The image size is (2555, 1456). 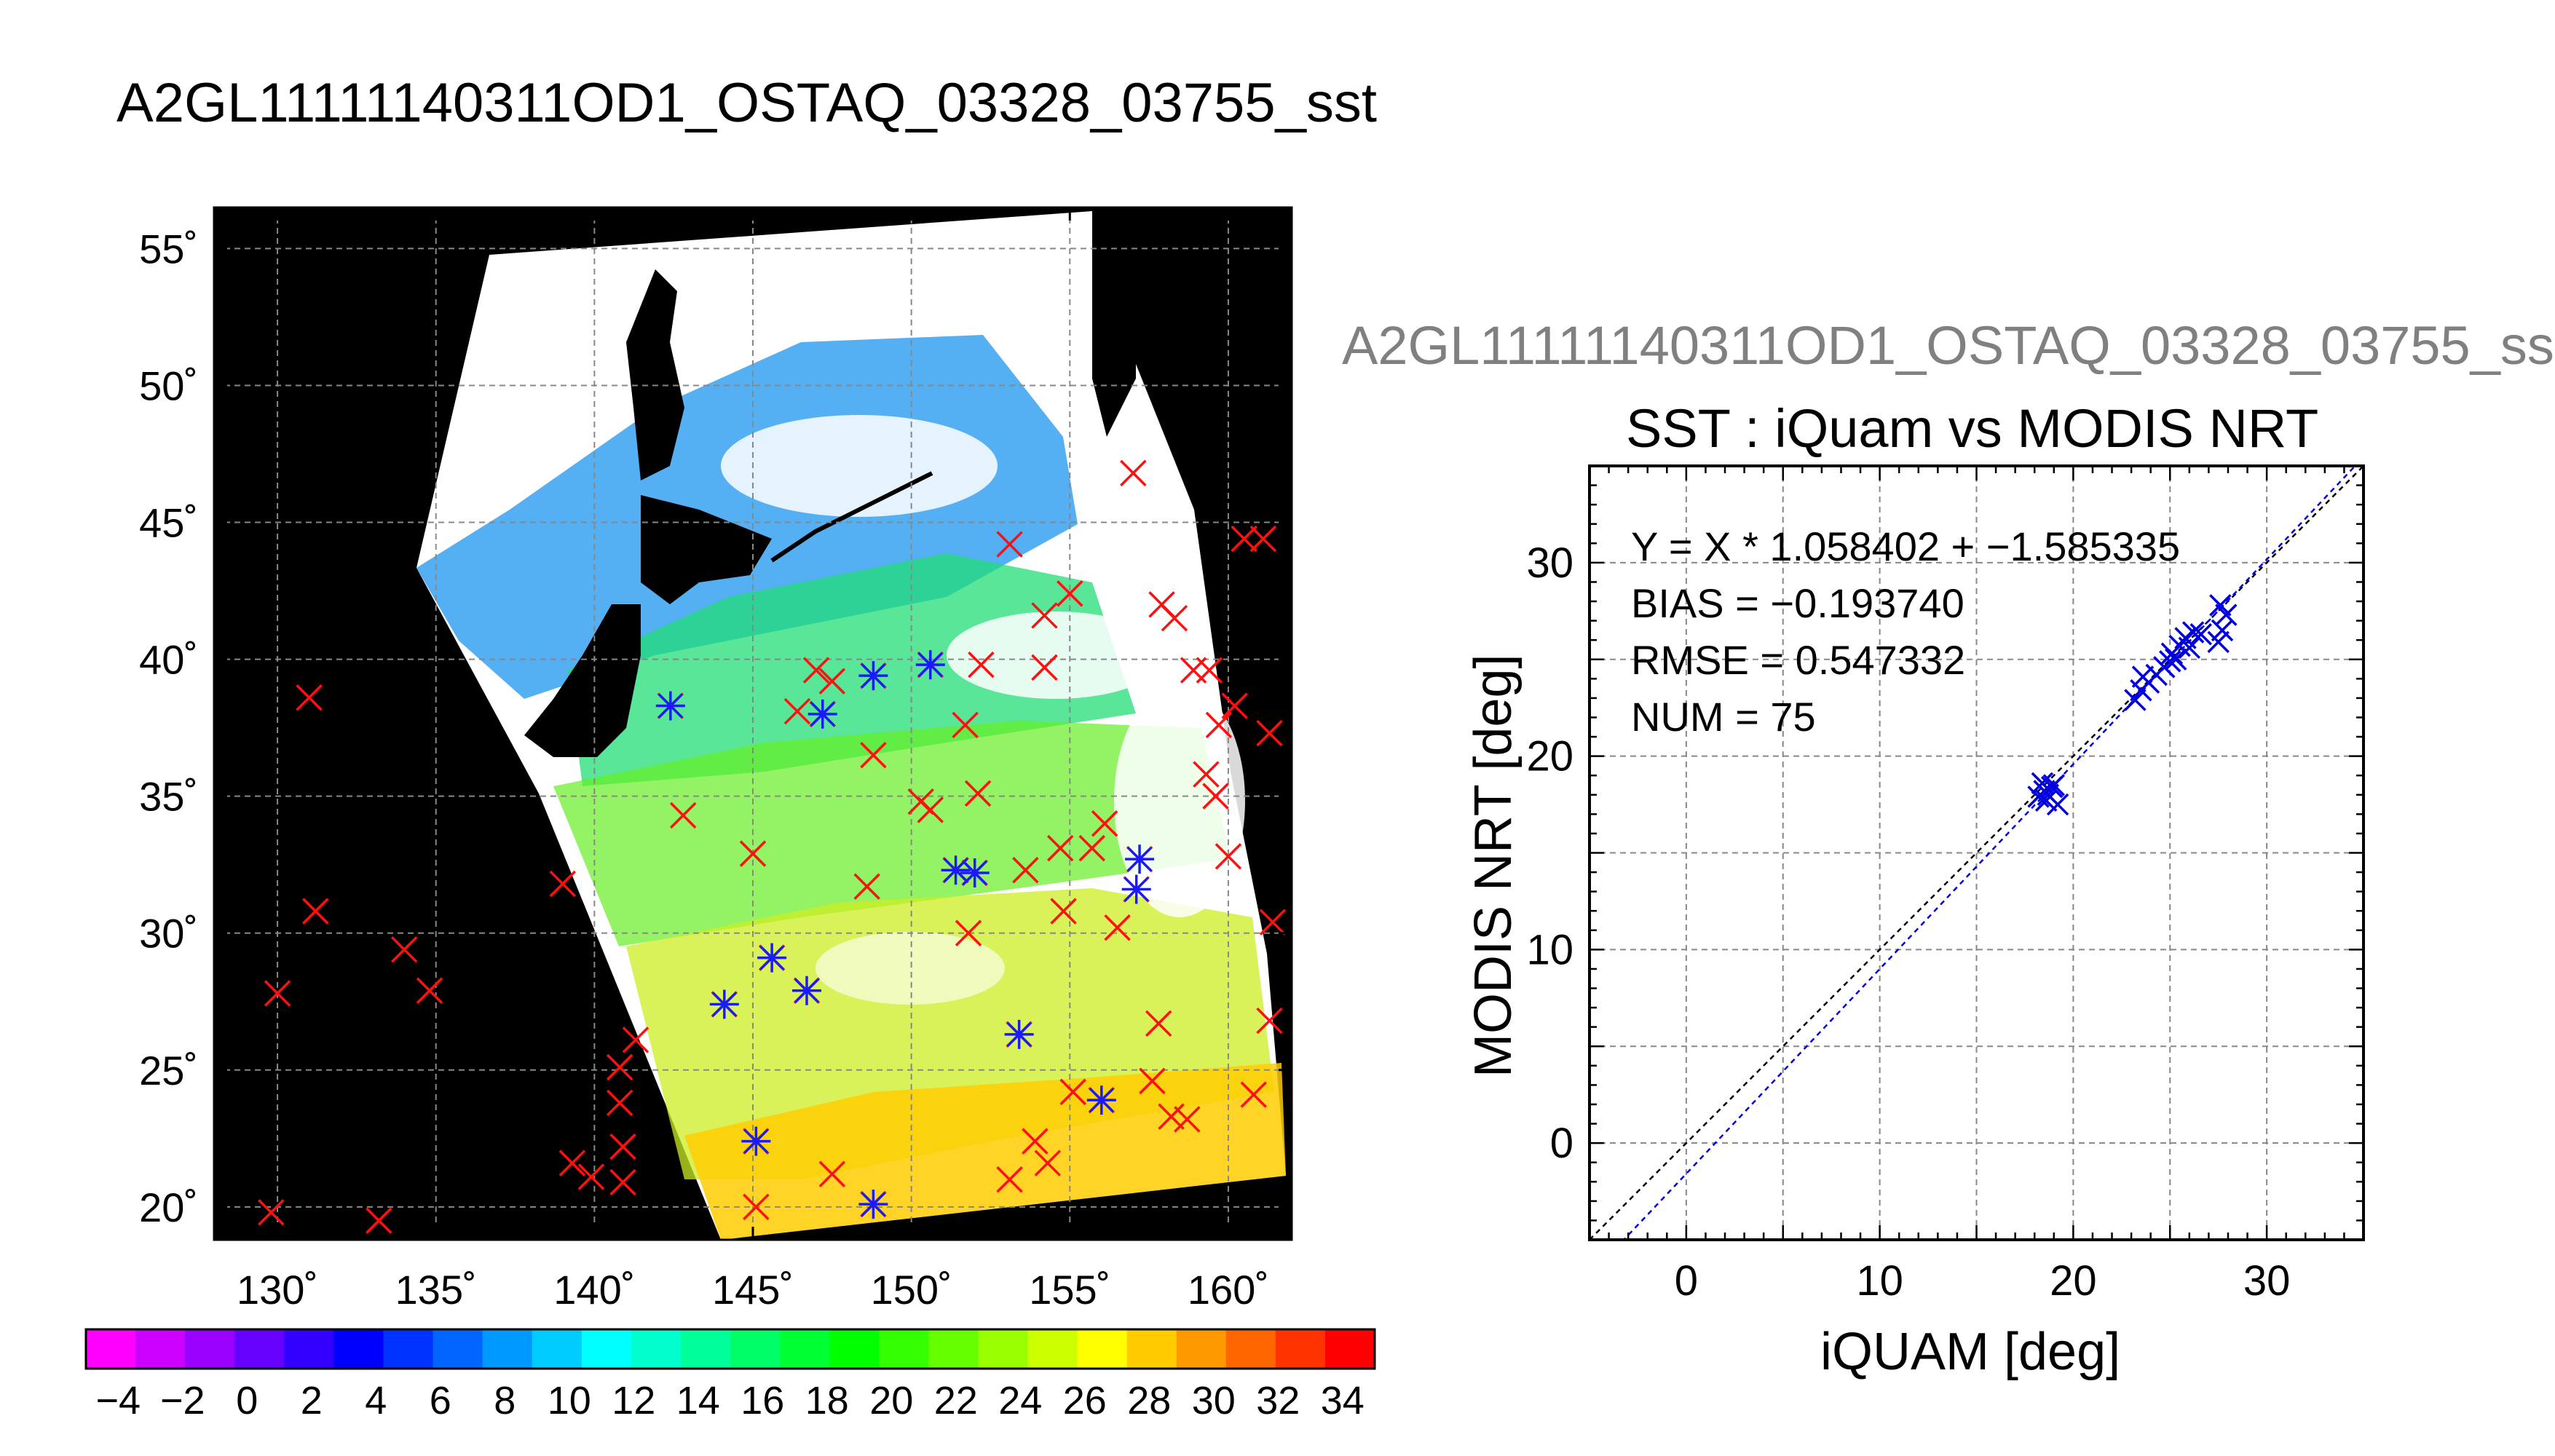 What do you see at coordinates (1549, 563) in the screenshot?
I see `scatter-ytick-label: 30` at bounding box center [1549, 563].